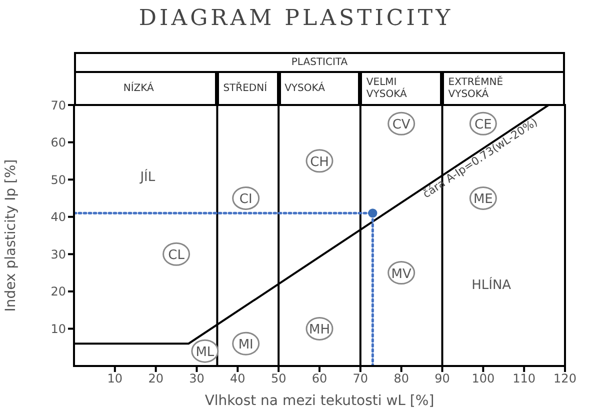 This screenshot has height=409, width=592. What do you see at coordinates (483, 379) in the screenshot?
I see `x-tick-label: 100` at bounding box center [483, 379].